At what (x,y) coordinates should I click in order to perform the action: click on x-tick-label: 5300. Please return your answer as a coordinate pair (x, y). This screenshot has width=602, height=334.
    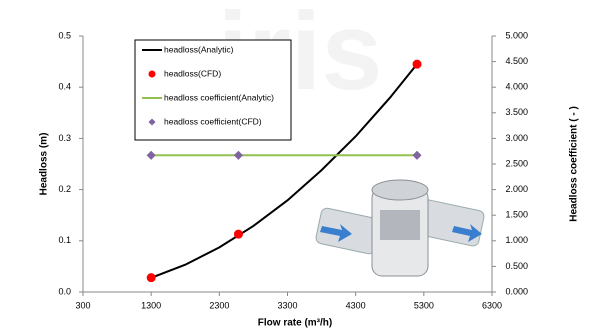
    Looking at the image, I should click on (424, 305).